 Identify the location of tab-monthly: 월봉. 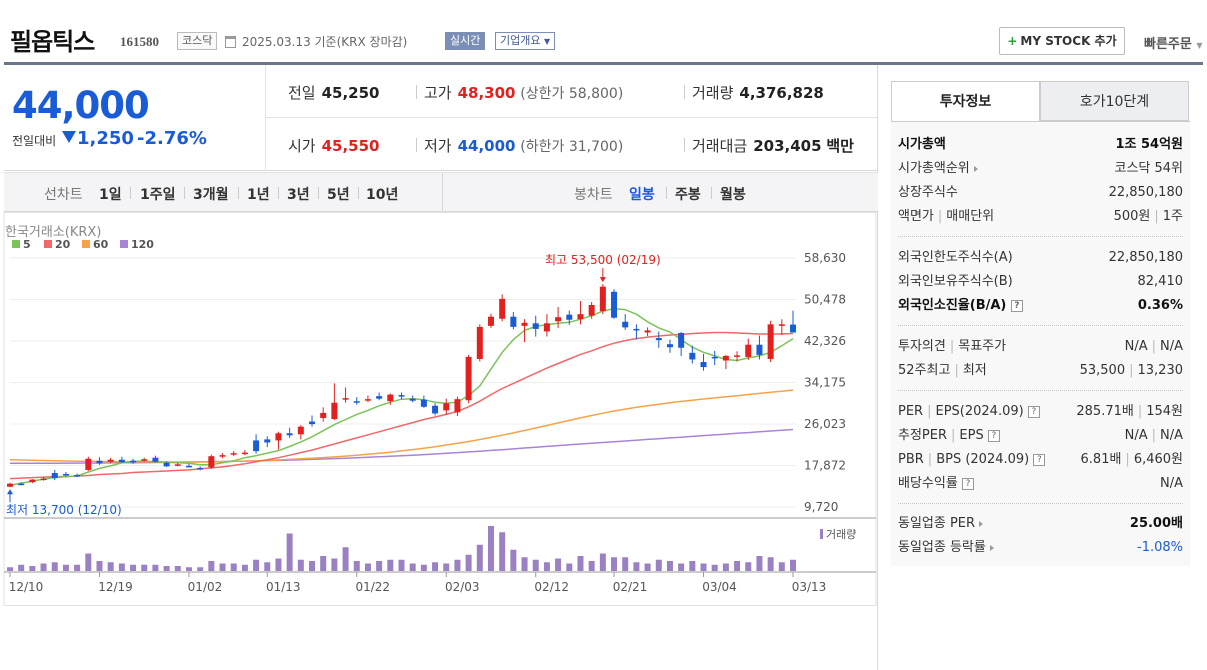
(733, 195).